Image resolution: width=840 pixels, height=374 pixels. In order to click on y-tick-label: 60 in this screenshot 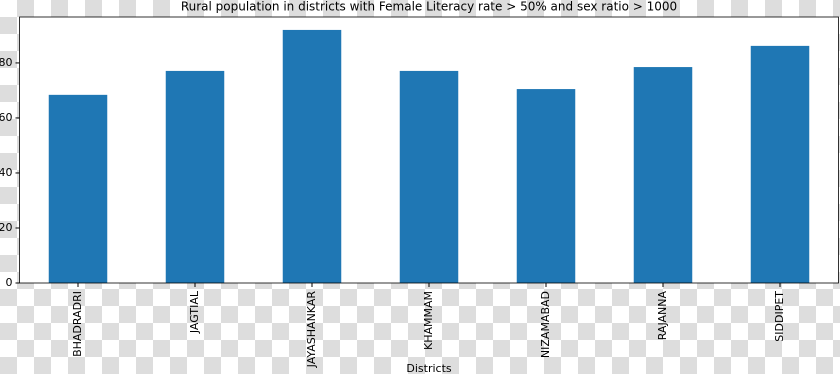, I will do `click(6, 117)`.